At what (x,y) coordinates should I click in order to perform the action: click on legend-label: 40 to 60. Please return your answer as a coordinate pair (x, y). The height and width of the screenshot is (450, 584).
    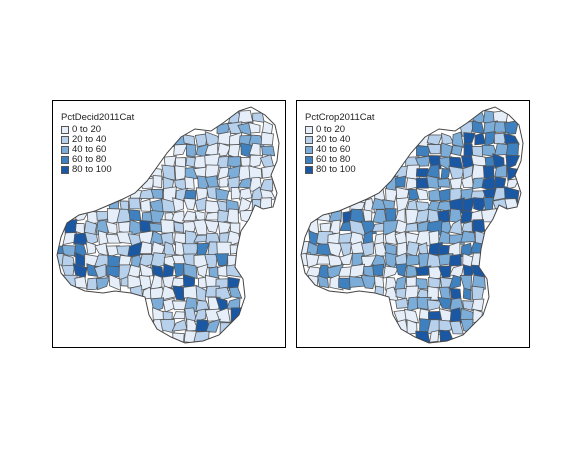
    Looking at the image, I should click on (89, 149).